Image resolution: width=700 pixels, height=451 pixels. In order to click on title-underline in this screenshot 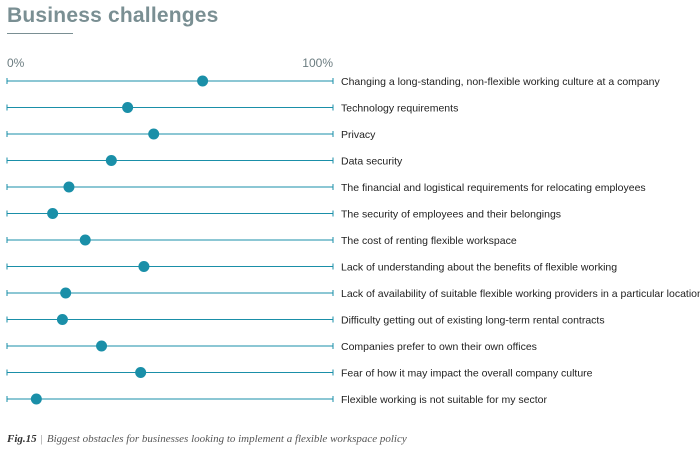, I will do `click(40, 33)`.